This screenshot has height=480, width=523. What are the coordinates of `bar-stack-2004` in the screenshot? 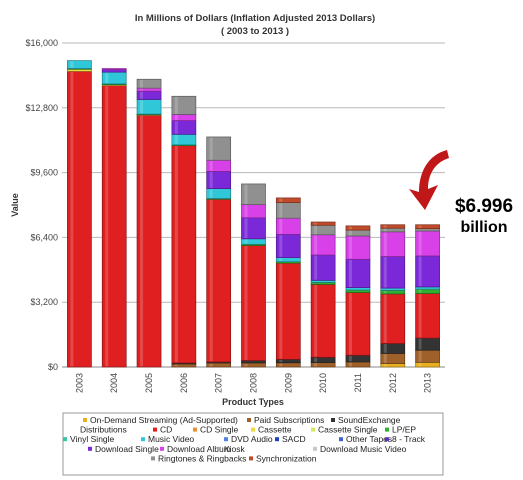 It's located at (114, 218).